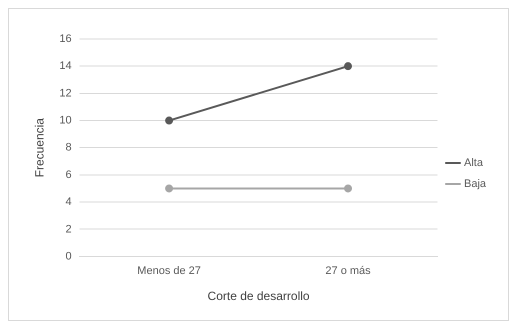  Describe the element at coordinates (65, 93) in the screenshot. I see `y-tick-label: 12` at that location.